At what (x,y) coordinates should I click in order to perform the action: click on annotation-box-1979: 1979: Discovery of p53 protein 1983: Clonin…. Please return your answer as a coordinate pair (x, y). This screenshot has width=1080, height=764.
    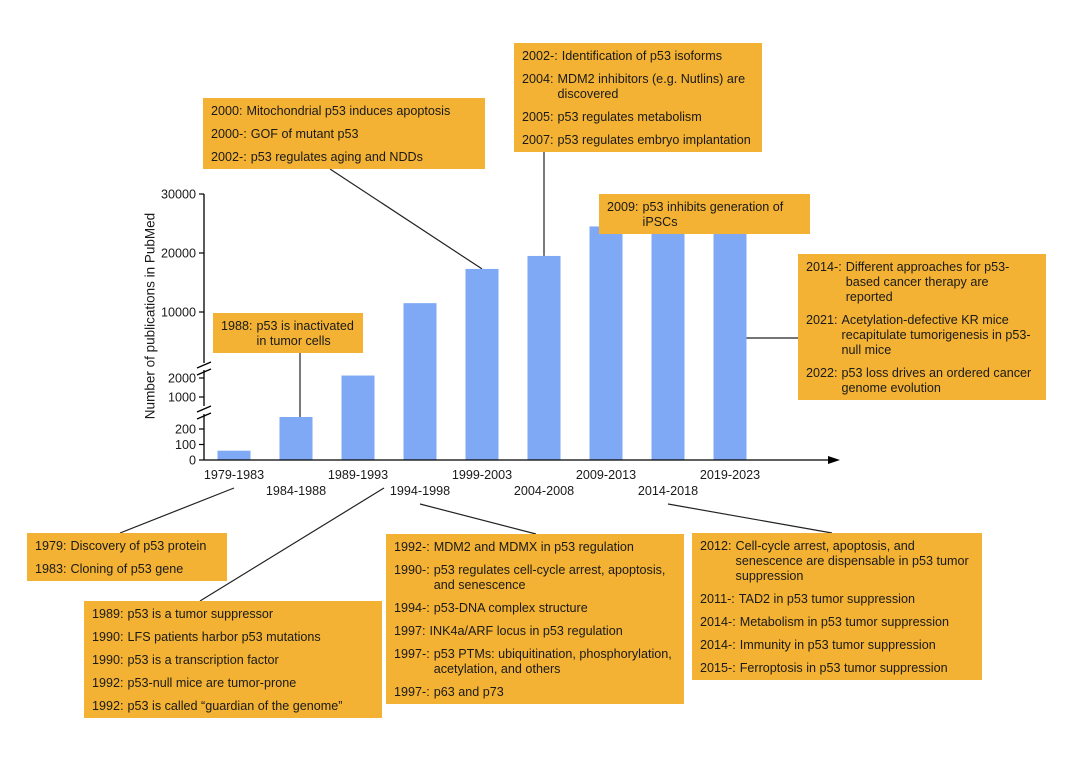
    Looking at the image, I should click on (127, 557).